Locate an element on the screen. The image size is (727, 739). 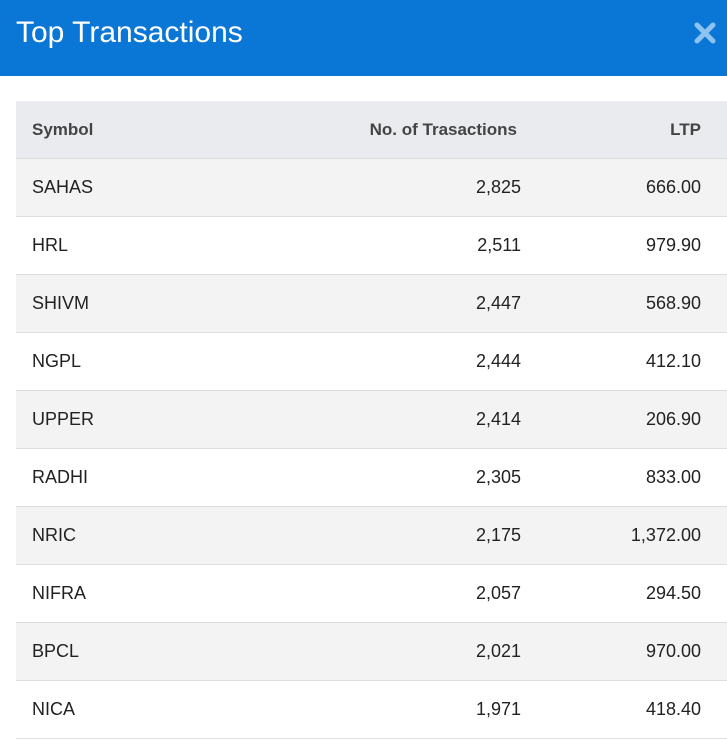
table-row: NRIC 2,175 1,372.00 is located at coordinates (371, 536).